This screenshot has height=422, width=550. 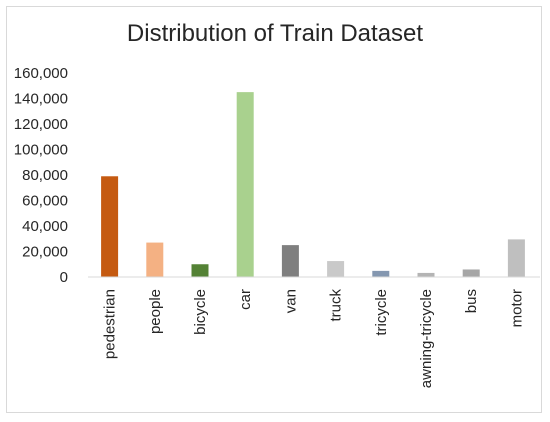 I want to click on bar-van, so click(x=290, y=261).